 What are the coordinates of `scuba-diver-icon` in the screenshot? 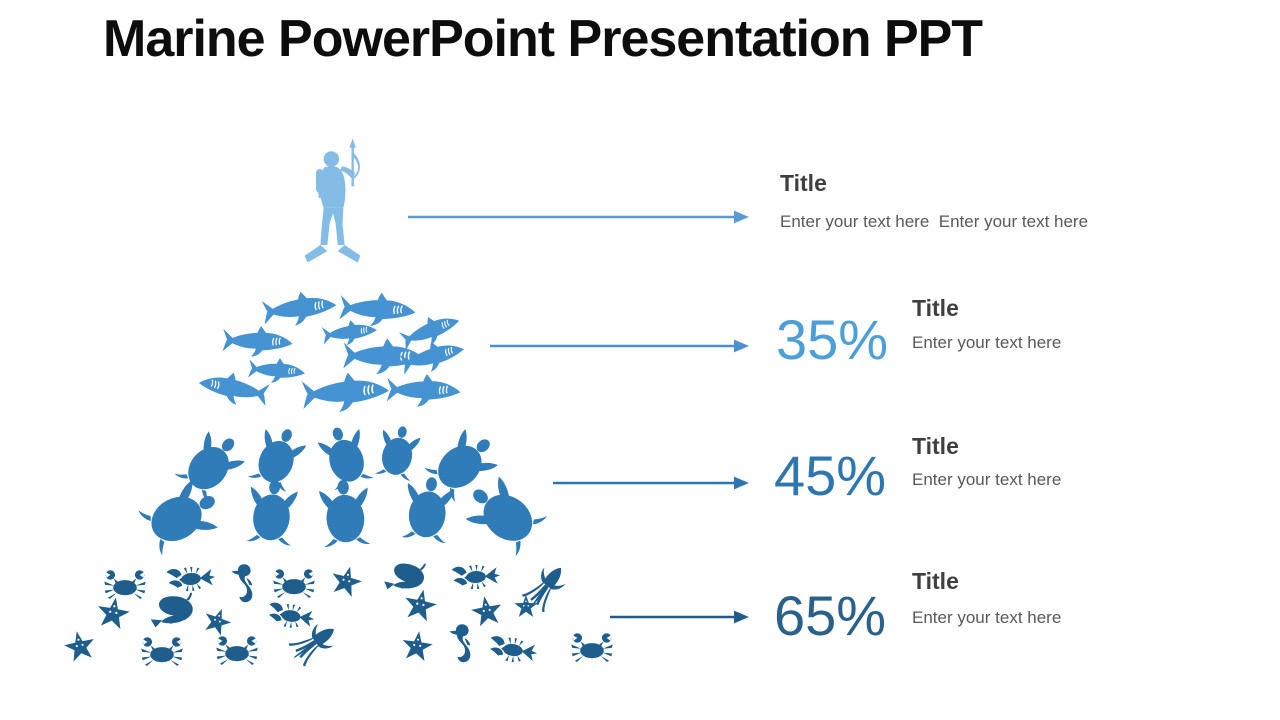 It's located at (332, 200).